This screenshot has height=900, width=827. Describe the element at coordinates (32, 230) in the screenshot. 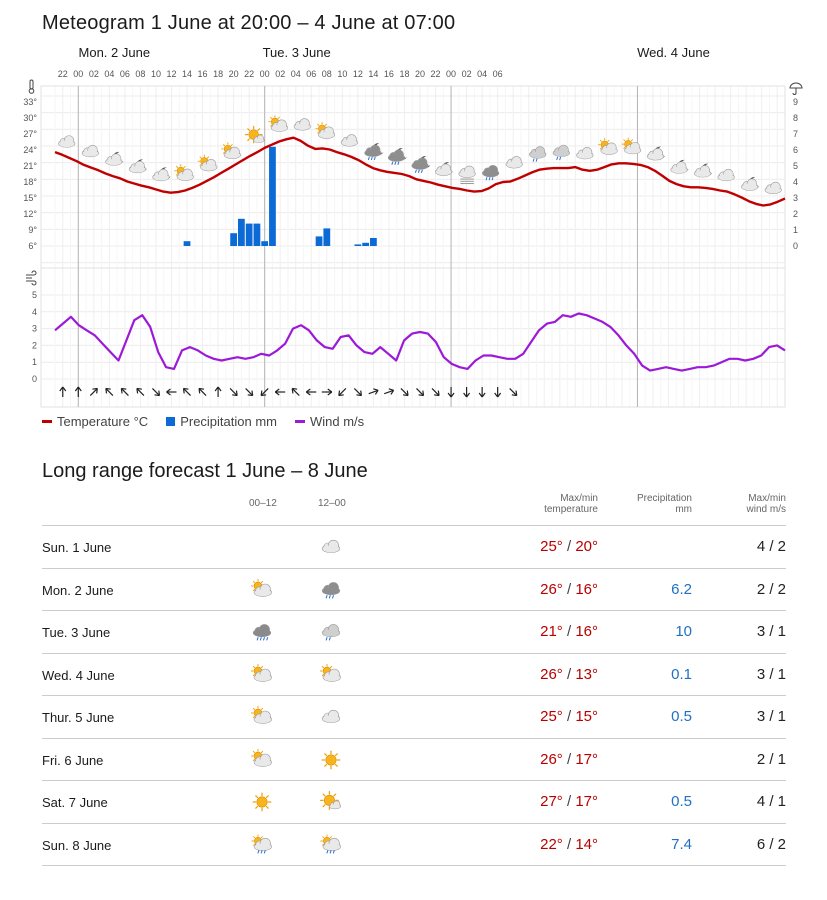

I see `temp-tick: 9°` at that location.